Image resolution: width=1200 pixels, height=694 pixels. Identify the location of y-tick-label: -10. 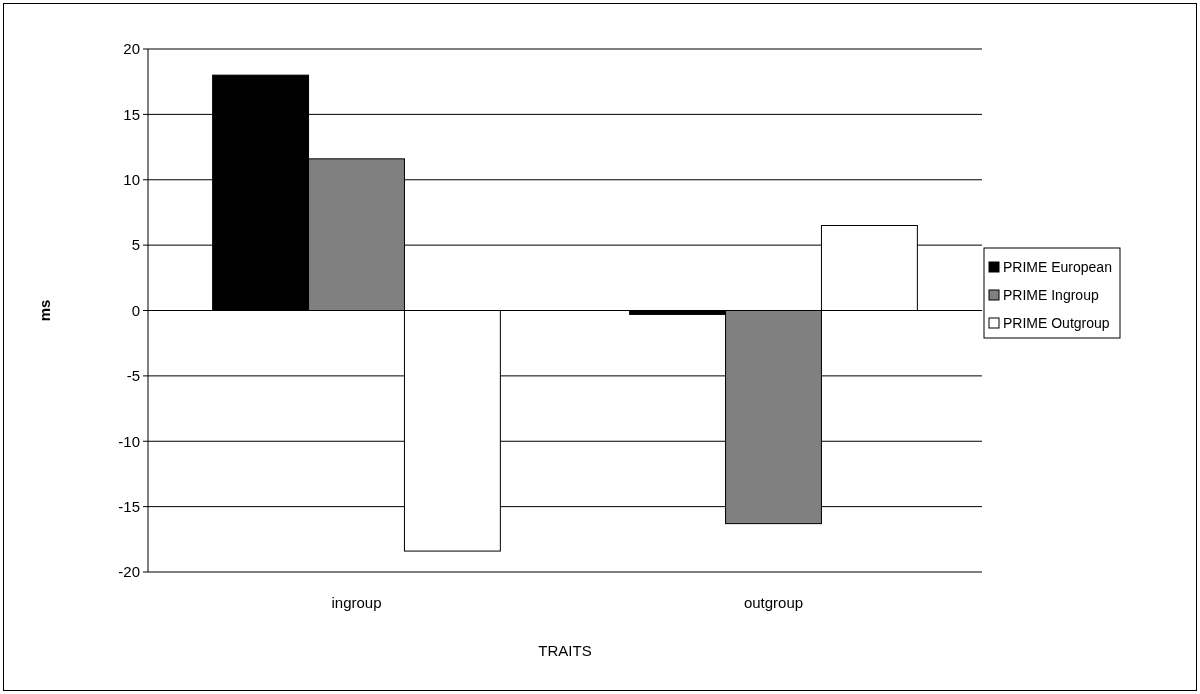
(129, 441).